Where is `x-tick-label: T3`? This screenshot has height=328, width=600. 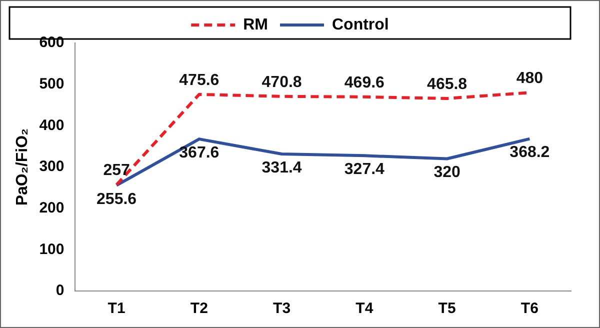
x-tick-label: T3 is located at coordinates (282, 309).